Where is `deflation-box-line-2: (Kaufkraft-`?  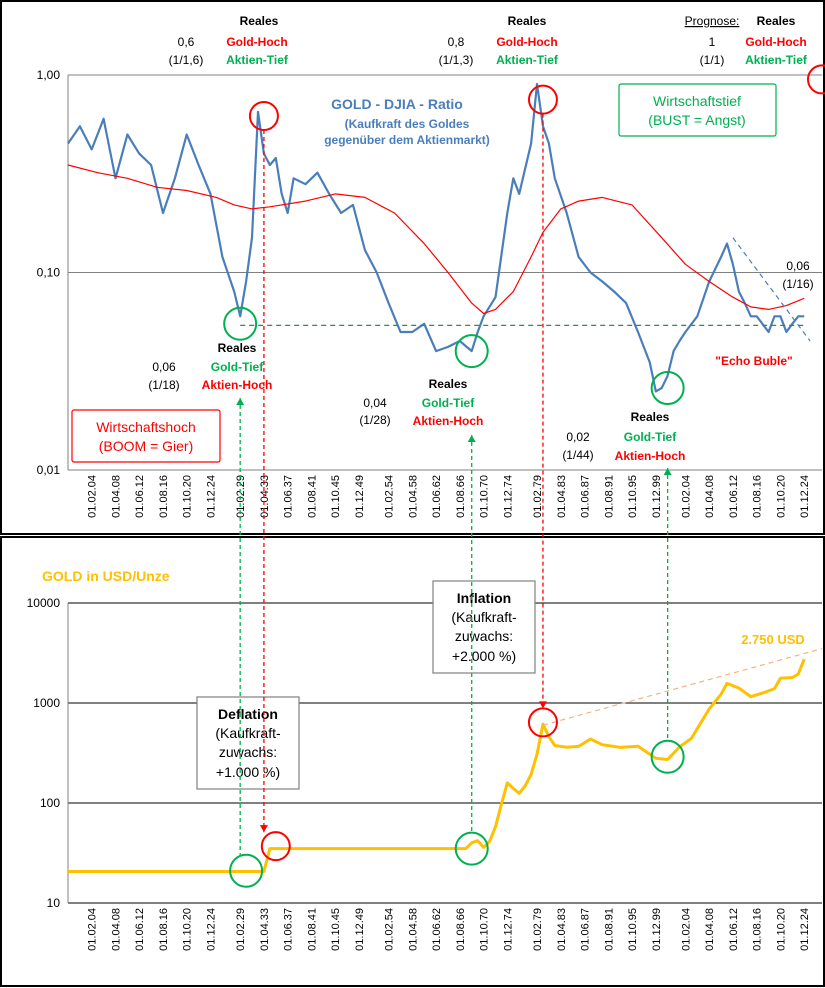 deflation-box-line-2: (Kaufkraft- is located at coordinates (248, 733).